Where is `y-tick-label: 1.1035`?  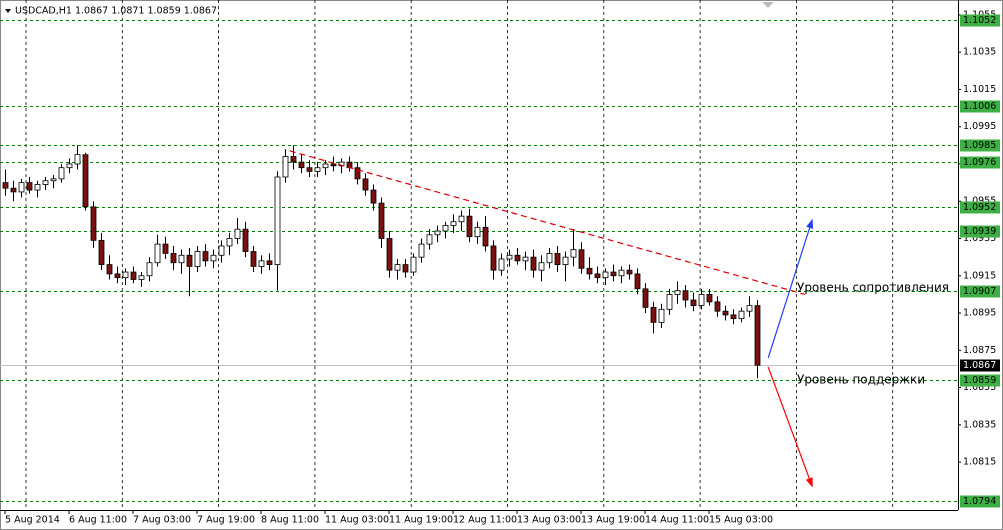 y-tick-label: 1.1035 is located at coordinates (979, 52).